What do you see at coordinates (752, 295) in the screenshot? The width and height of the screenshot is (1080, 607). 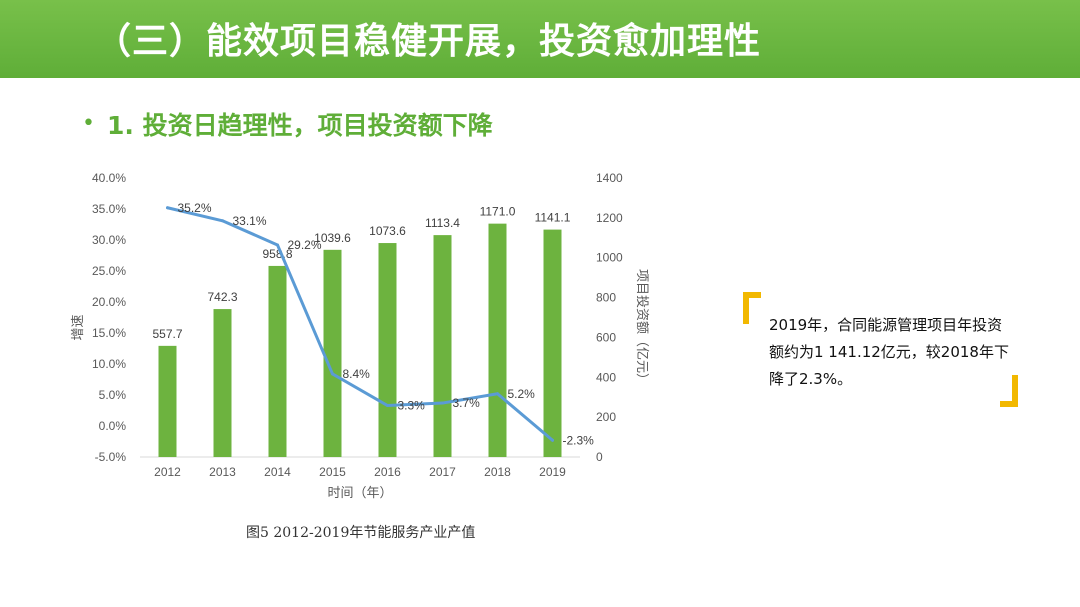 I see `open-quote-mark-horizontal` at bounding box center [752, 295].